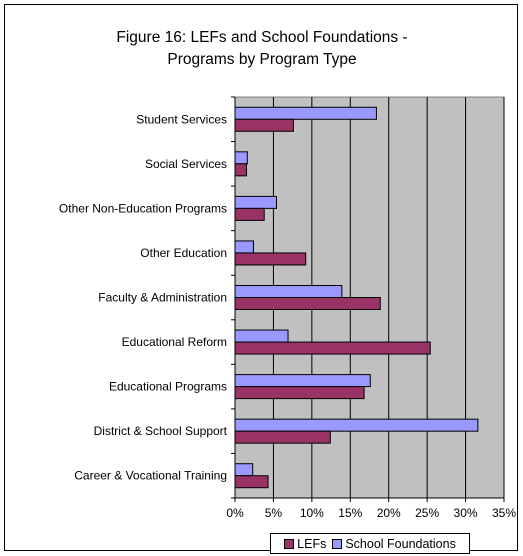 Image resolution: width=523 pixels, height=556 pixels. Describe the element at coordinates (249, 214) in the screenshot. I see `bar-lefs-other-non-education-programs` at that location.